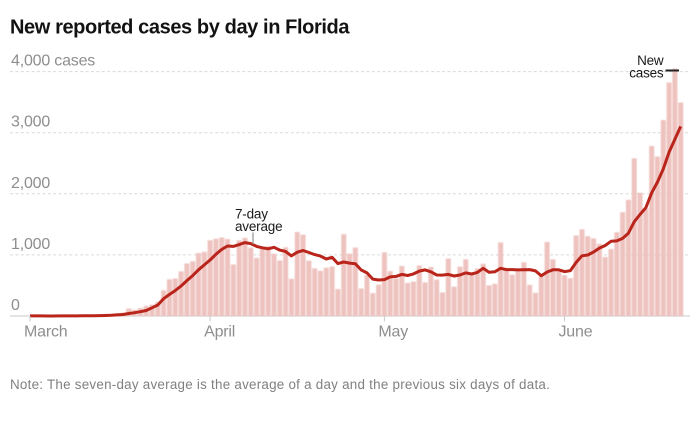  I want to click on svg-text: 0, so click(15, 305).